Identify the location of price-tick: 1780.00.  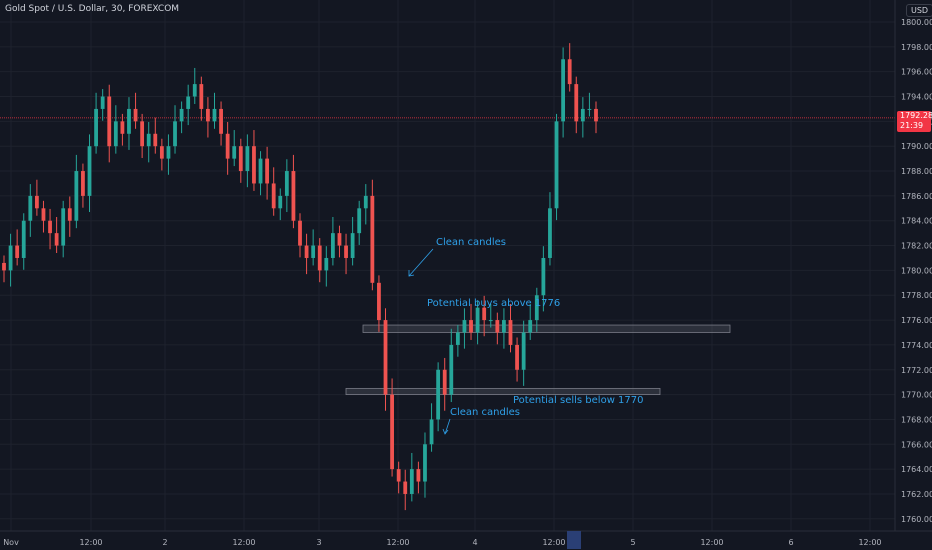
(916, 270).